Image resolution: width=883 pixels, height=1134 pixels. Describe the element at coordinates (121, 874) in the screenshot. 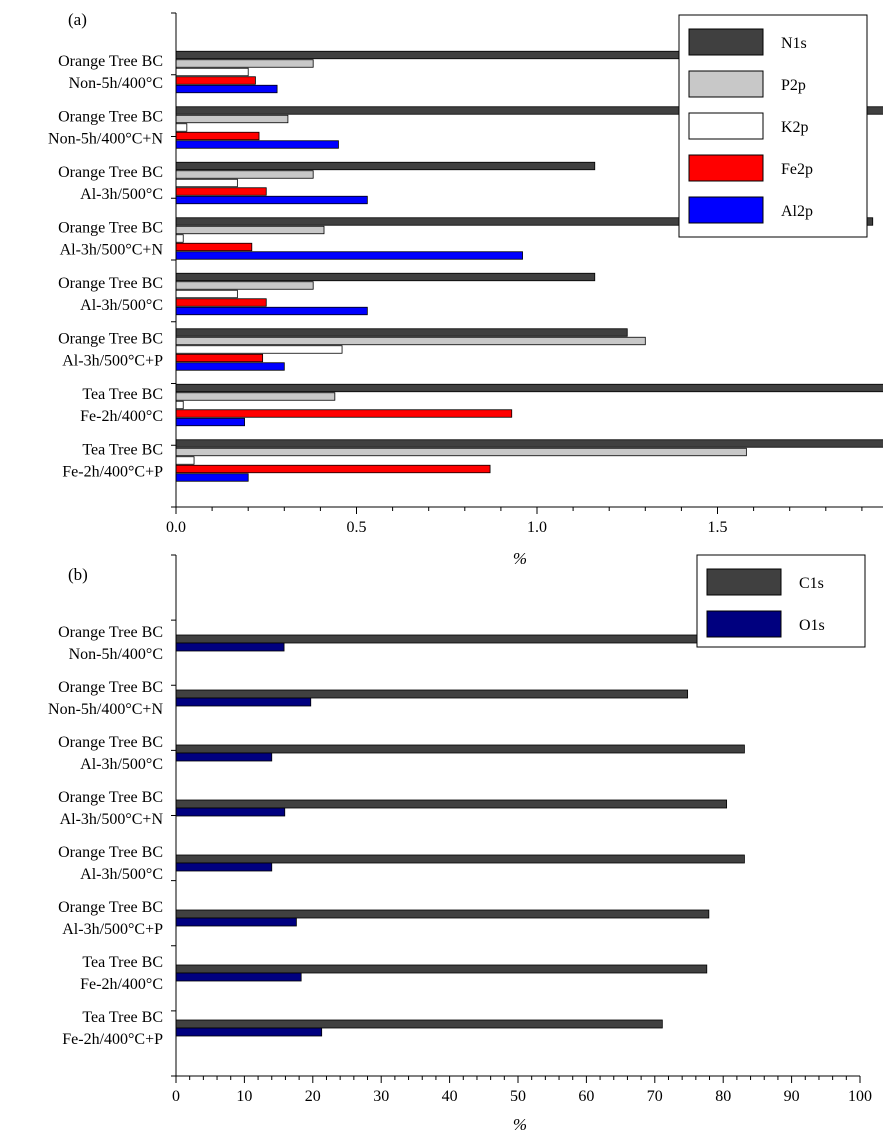

I see `panel-b-category-label-4-line2: Al-3h/500°C` at that location.